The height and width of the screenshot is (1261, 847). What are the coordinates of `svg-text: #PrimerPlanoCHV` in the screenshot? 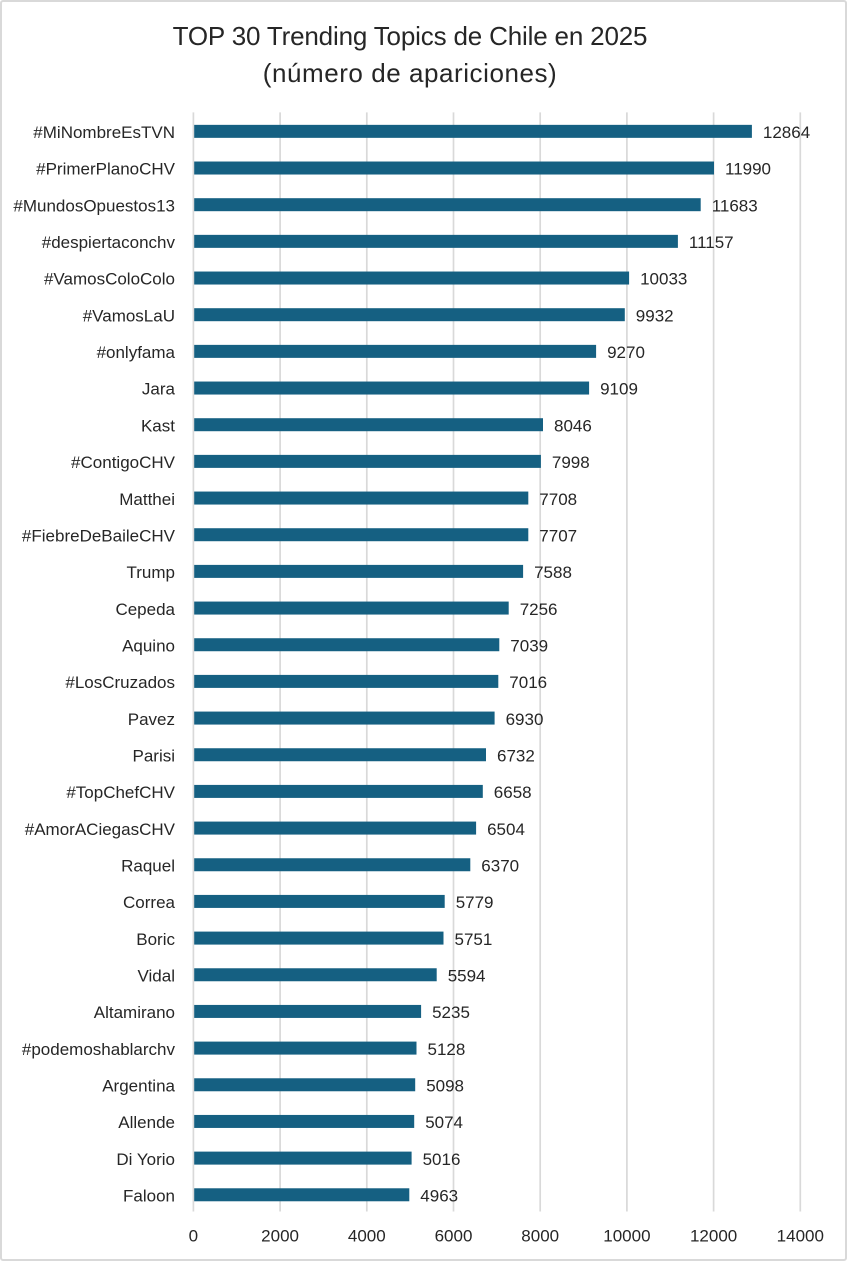 It's located at (106, 169).